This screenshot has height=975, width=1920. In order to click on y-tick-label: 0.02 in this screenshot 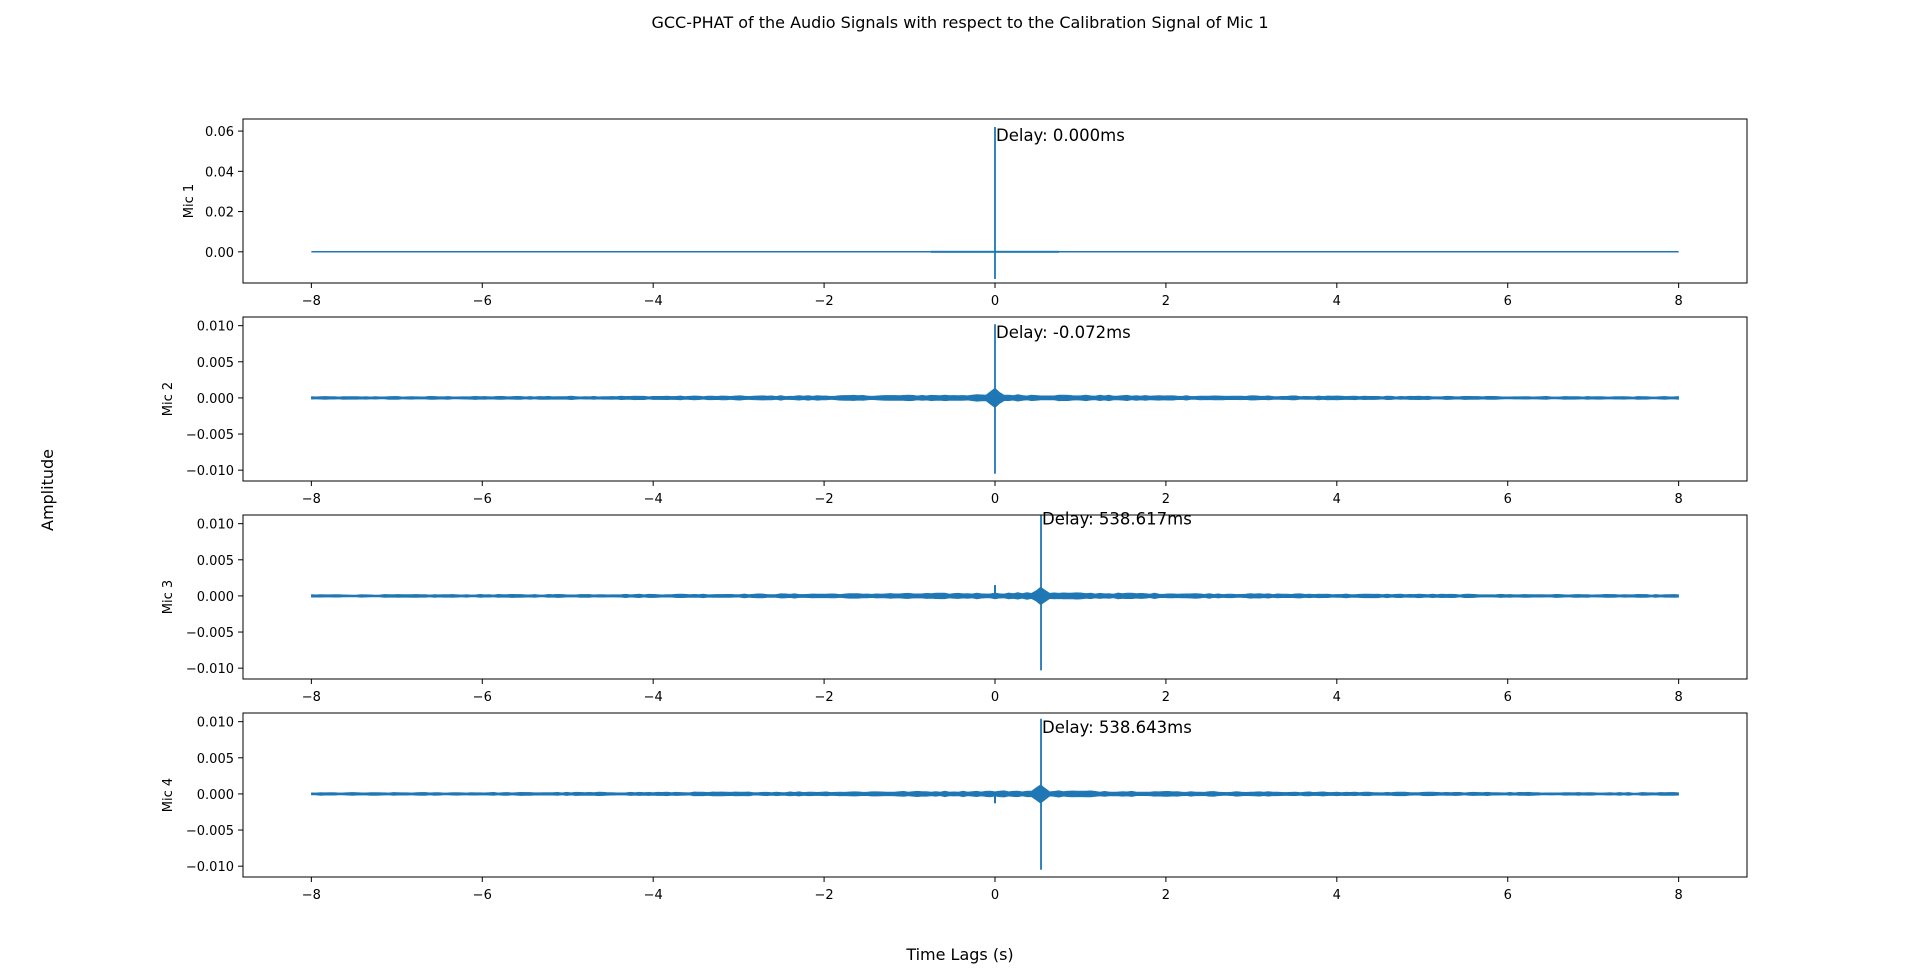, I will do `click(219, 213)`.